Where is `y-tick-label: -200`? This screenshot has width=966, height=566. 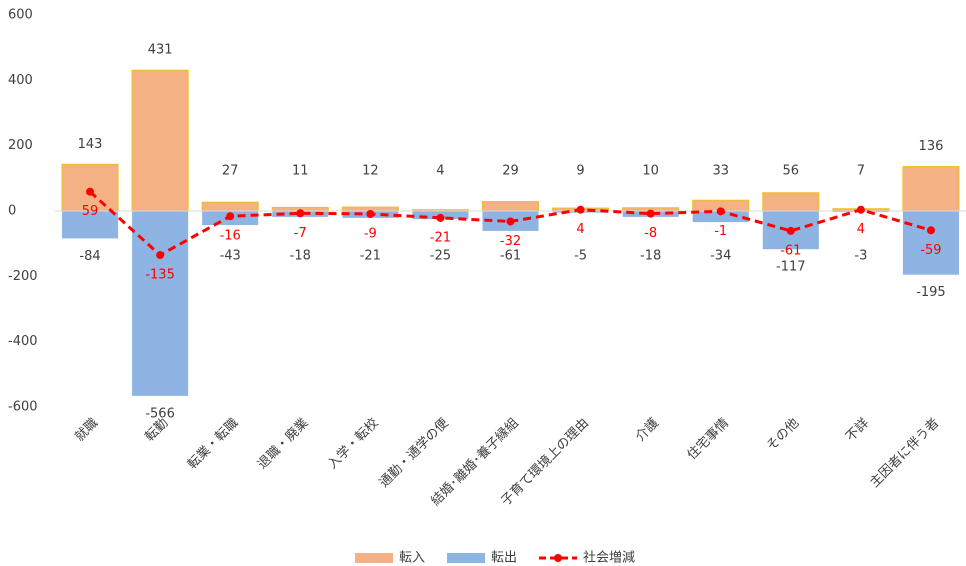 y-tick-label: -200 is located at coordinates (23, 276).